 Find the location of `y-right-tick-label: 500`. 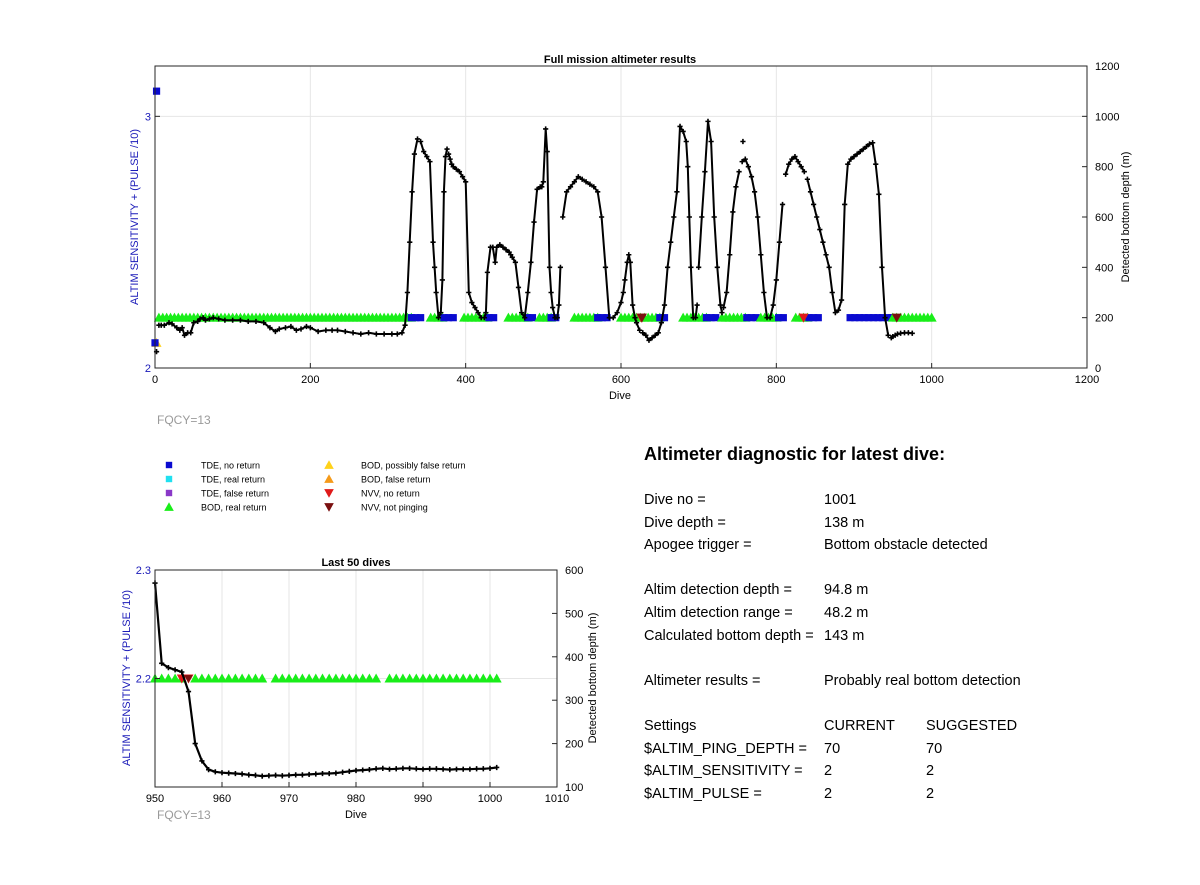

y-right-tick-label: 500 is located at coordinates (574, 614).